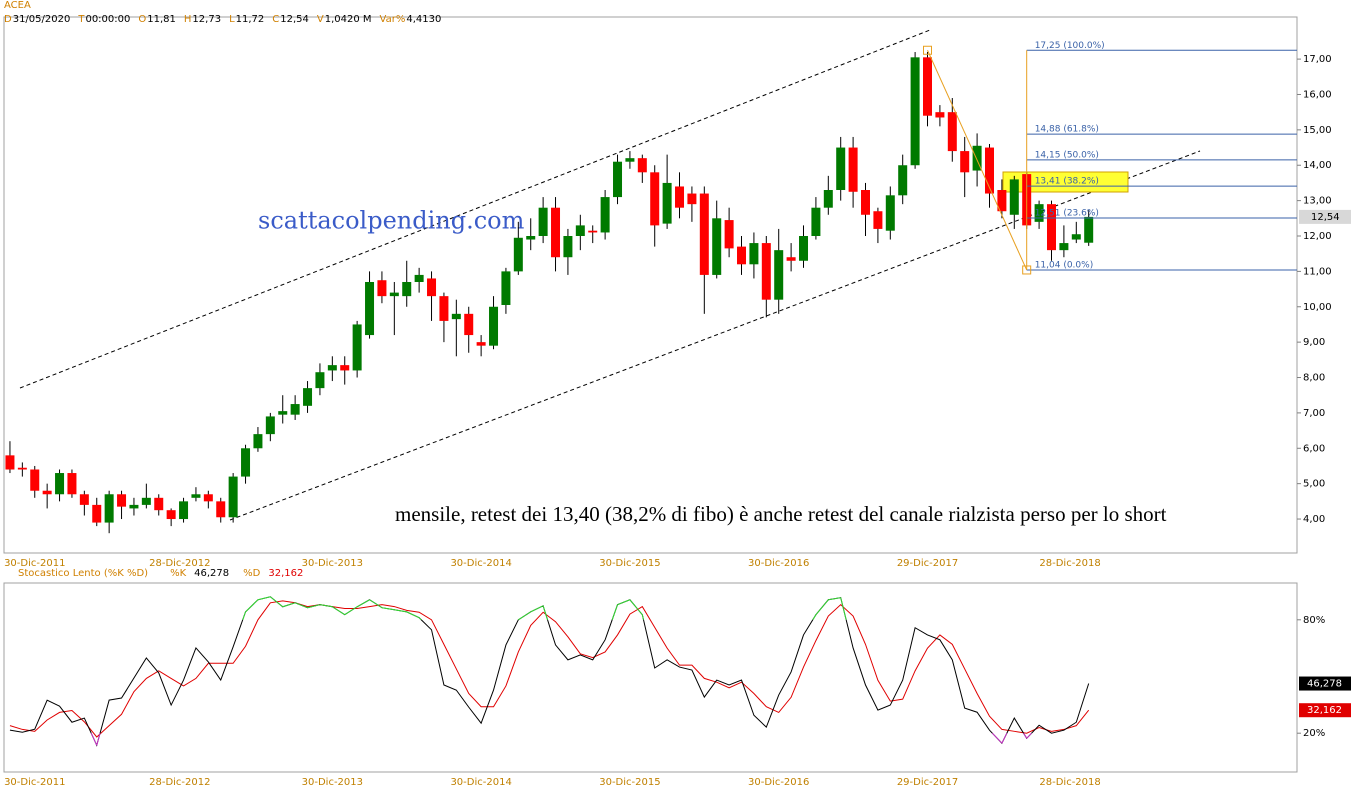  What do you see at coordinates (1317, 201) in the screenshot?
I see `y-tick-label: 13,00` at bounding box center [1317, 201].